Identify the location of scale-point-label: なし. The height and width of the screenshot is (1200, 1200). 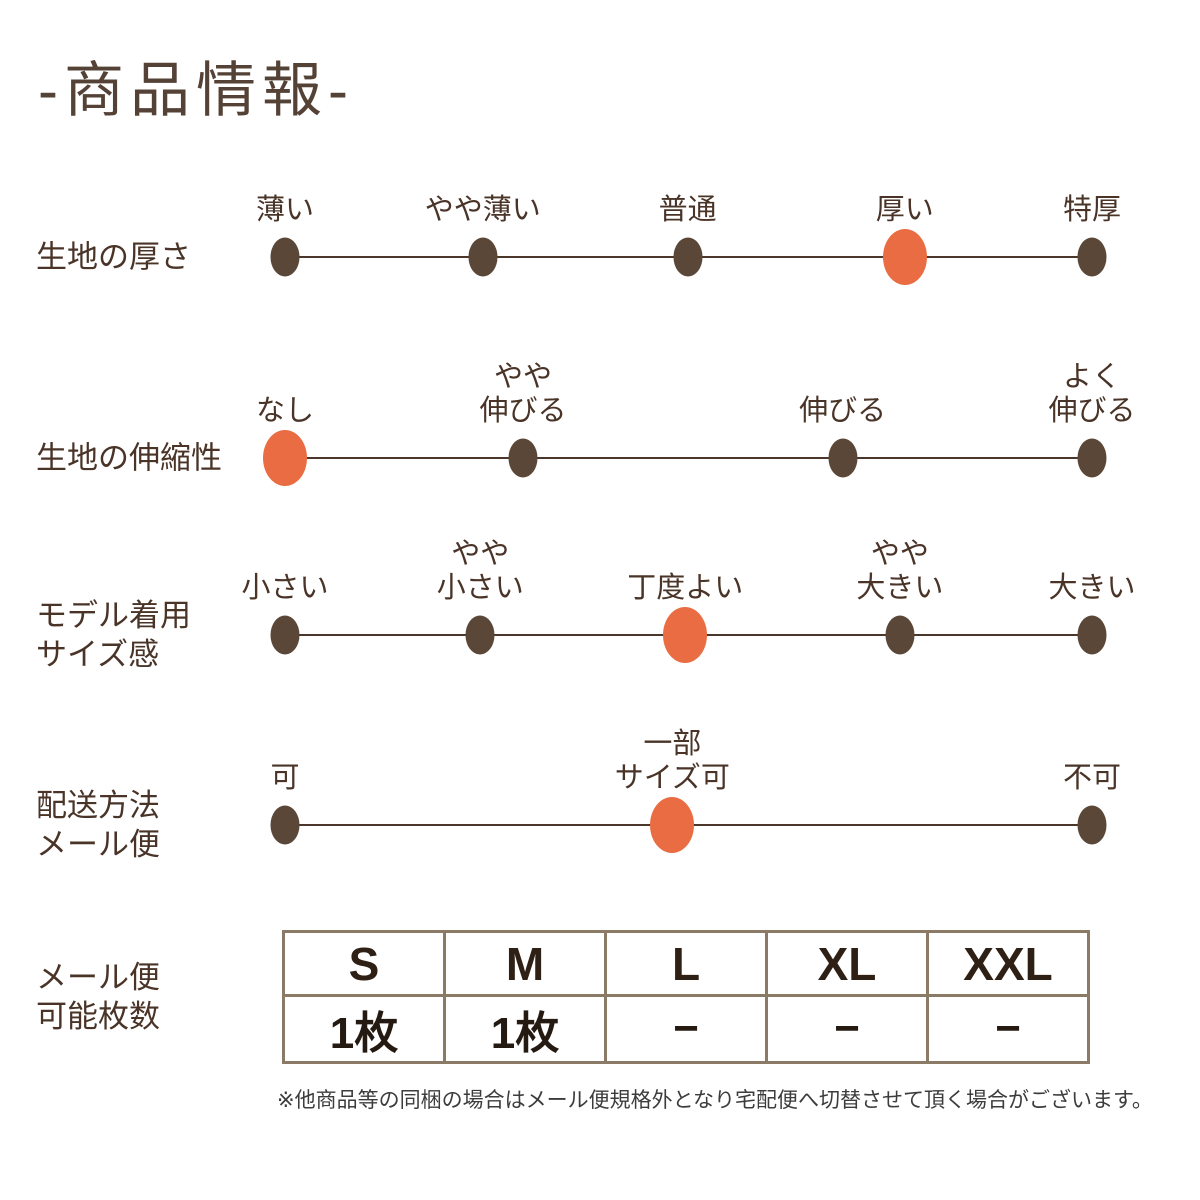
(285, 411).